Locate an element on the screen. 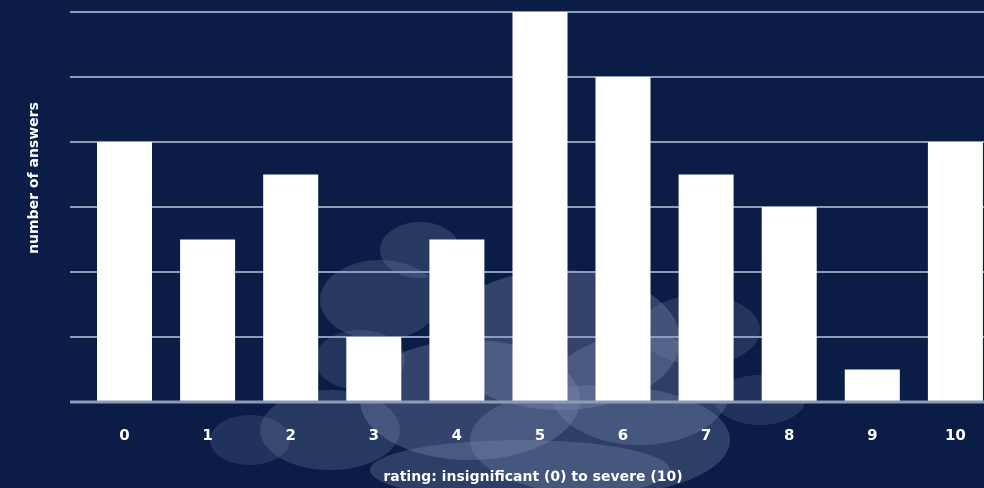  x-tick-label: 5 is located at coordinates (540, 435).